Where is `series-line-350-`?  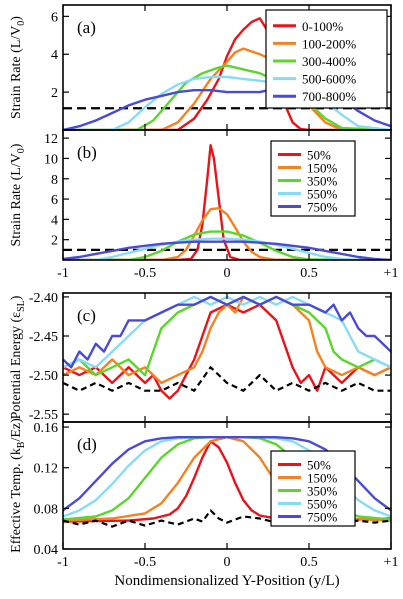
series-line-350- is located at coordinates (227, 245).